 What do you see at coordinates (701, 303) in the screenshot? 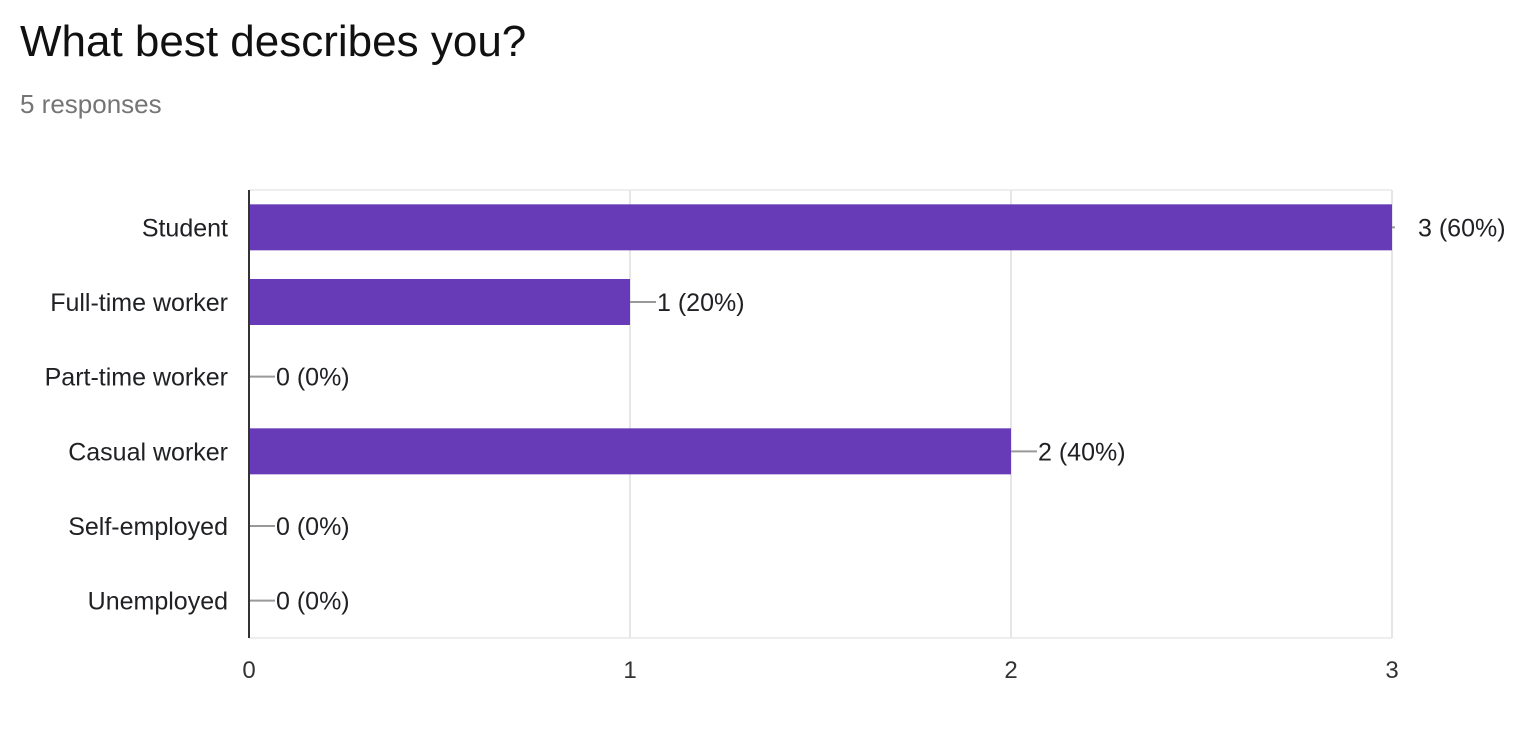
I see `data-label: 1 (20%)` at bounding box center [701, 303].